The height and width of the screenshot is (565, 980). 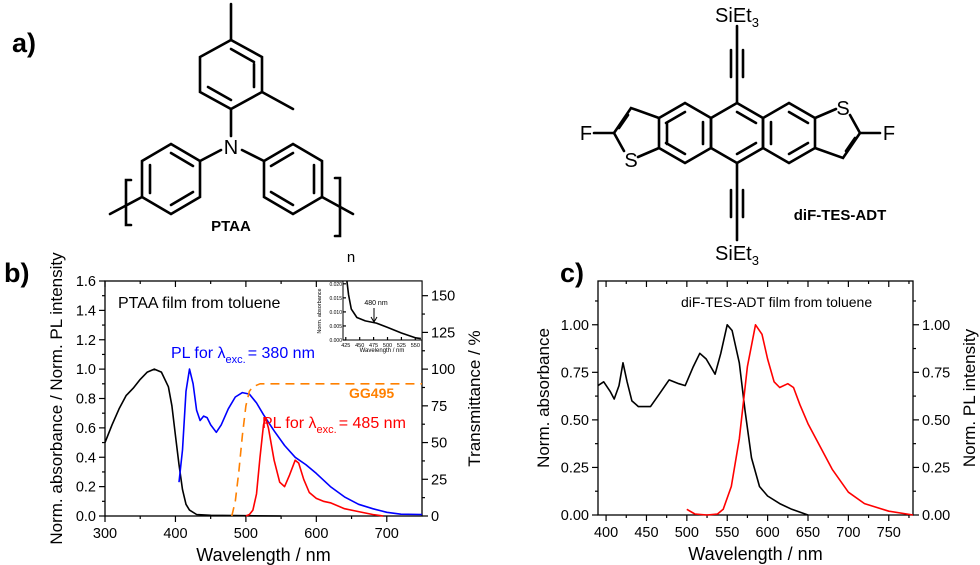 What do you see at coordinates (808, 533) in the screenshot?
I see `x-tick-label: 650` at bounding box center [808, 533].